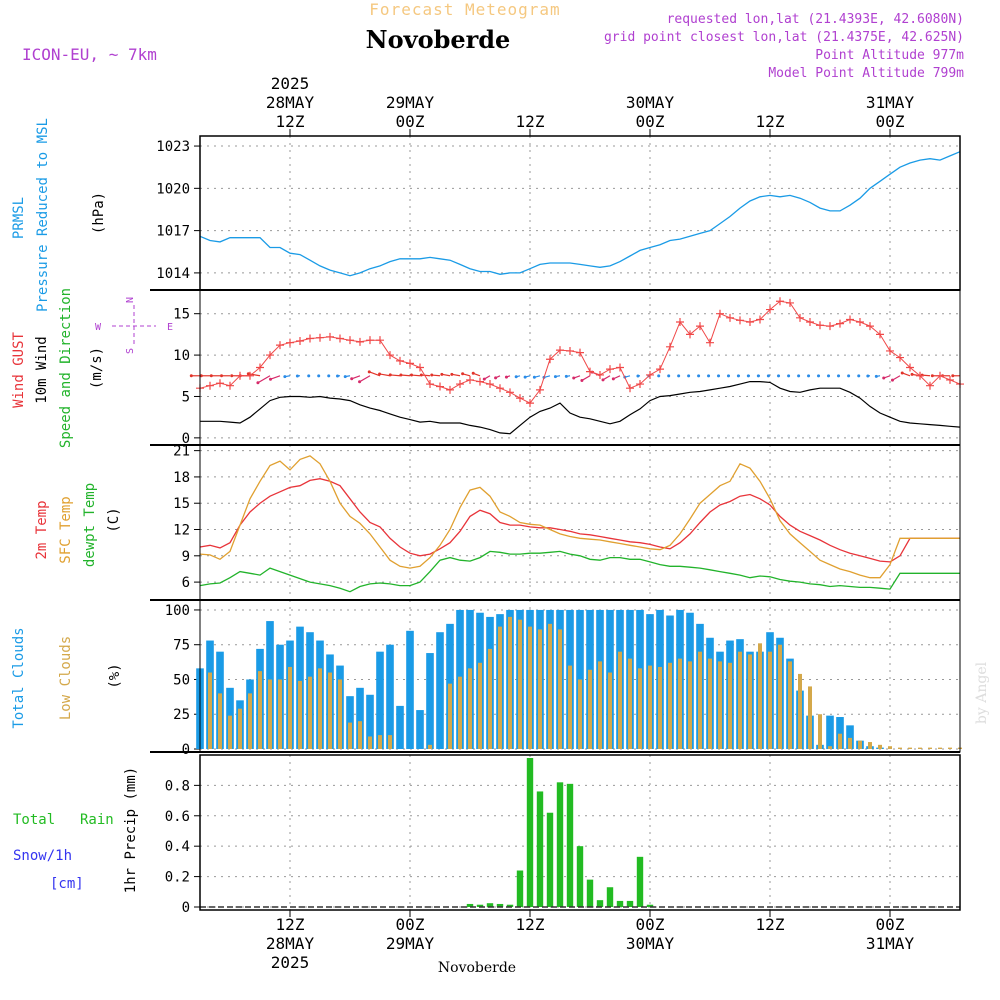 This screenshot has height=1000, width=1000. Describe the element at coordinates (42, 856) in the screenshot. I see `precip-snow-label: Snow/1h` at that location.